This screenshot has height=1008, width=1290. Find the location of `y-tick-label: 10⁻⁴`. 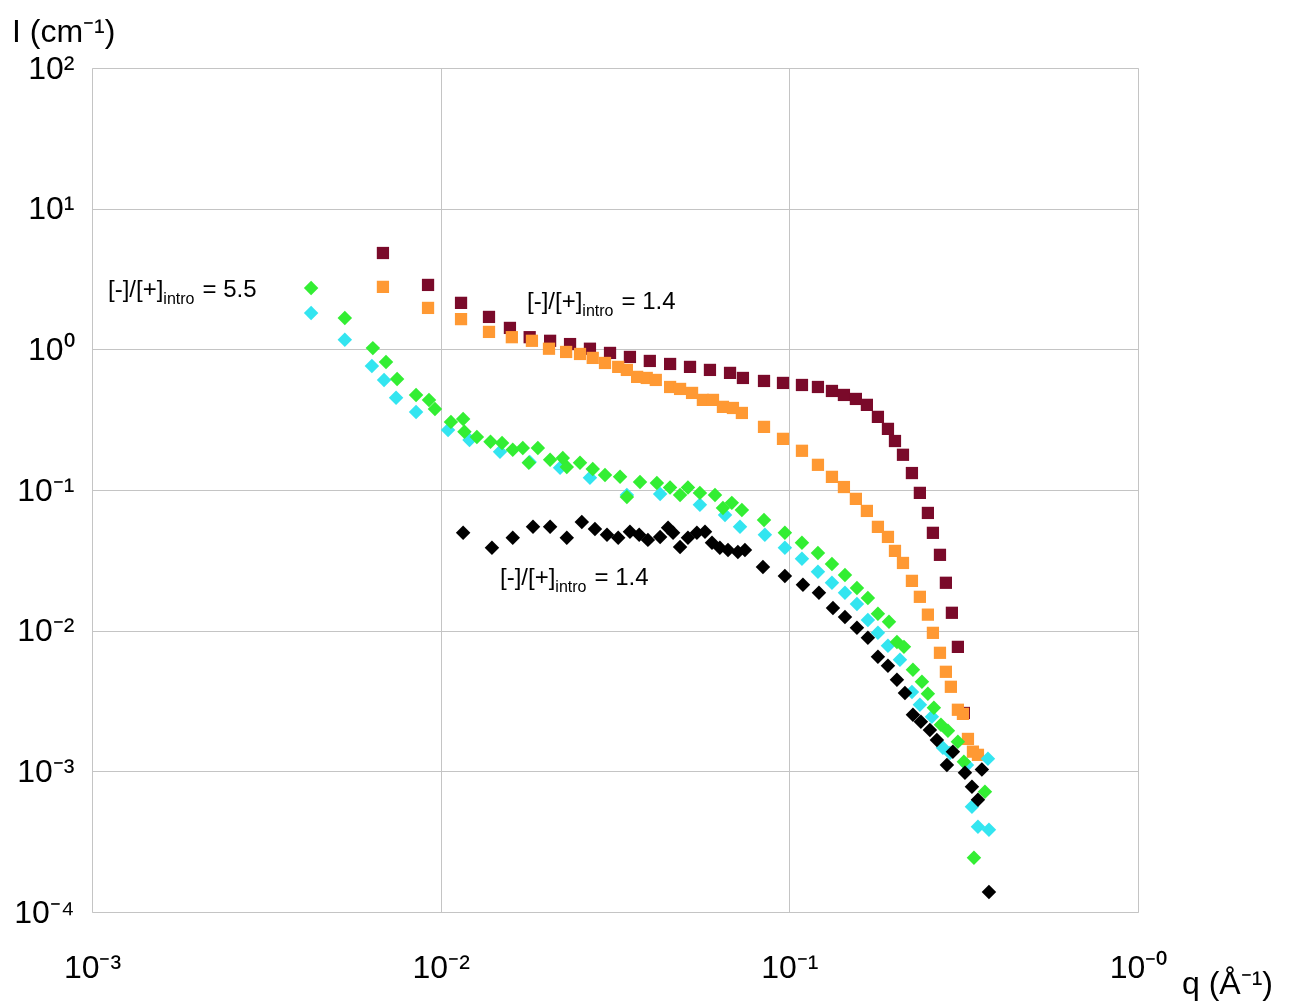

y-tick-label: 10⁻⁴ is located at coordinates (44, 911).